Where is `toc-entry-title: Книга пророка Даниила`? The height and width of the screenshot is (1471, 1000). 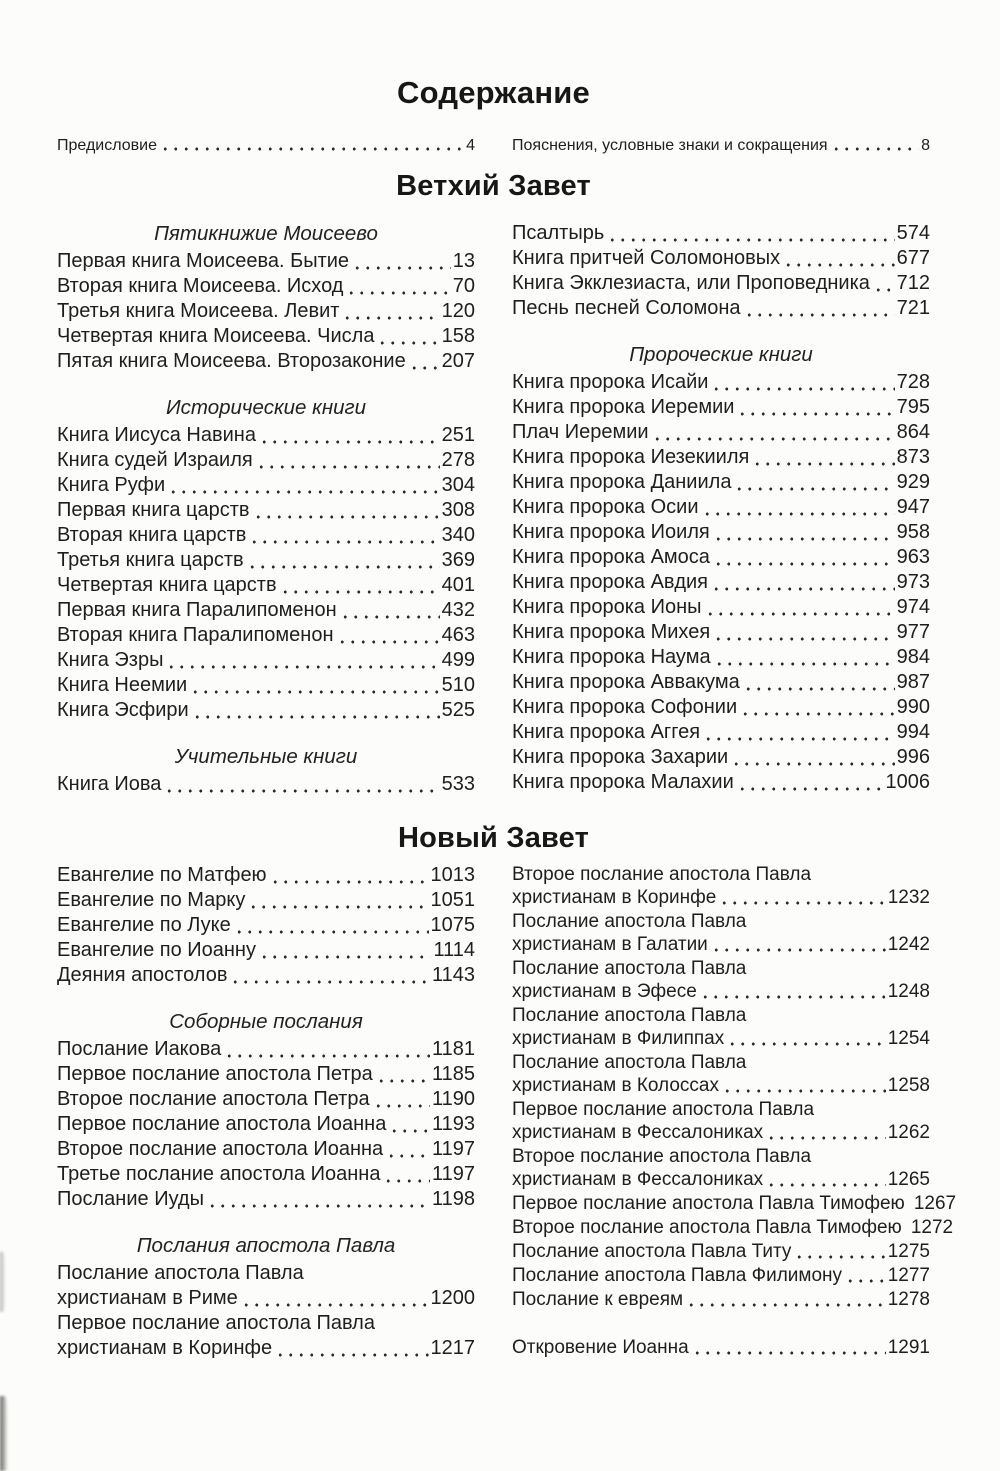 toc-entry-title: Книга пророка Даниила is located at coordinates (622, 482).